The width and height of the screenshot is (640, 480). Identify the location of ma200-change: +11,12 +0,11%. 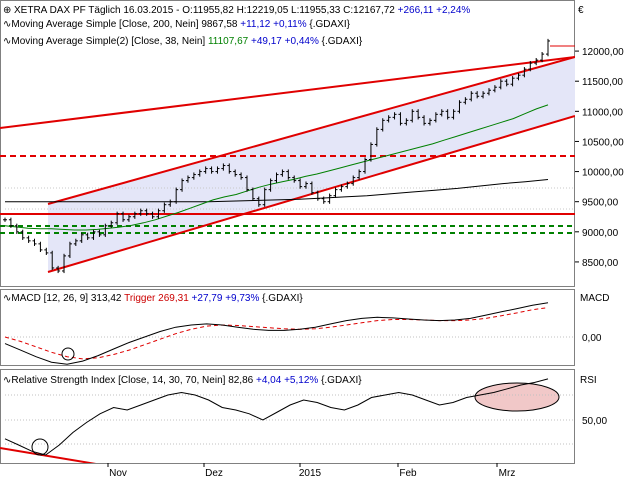
(273, 24).